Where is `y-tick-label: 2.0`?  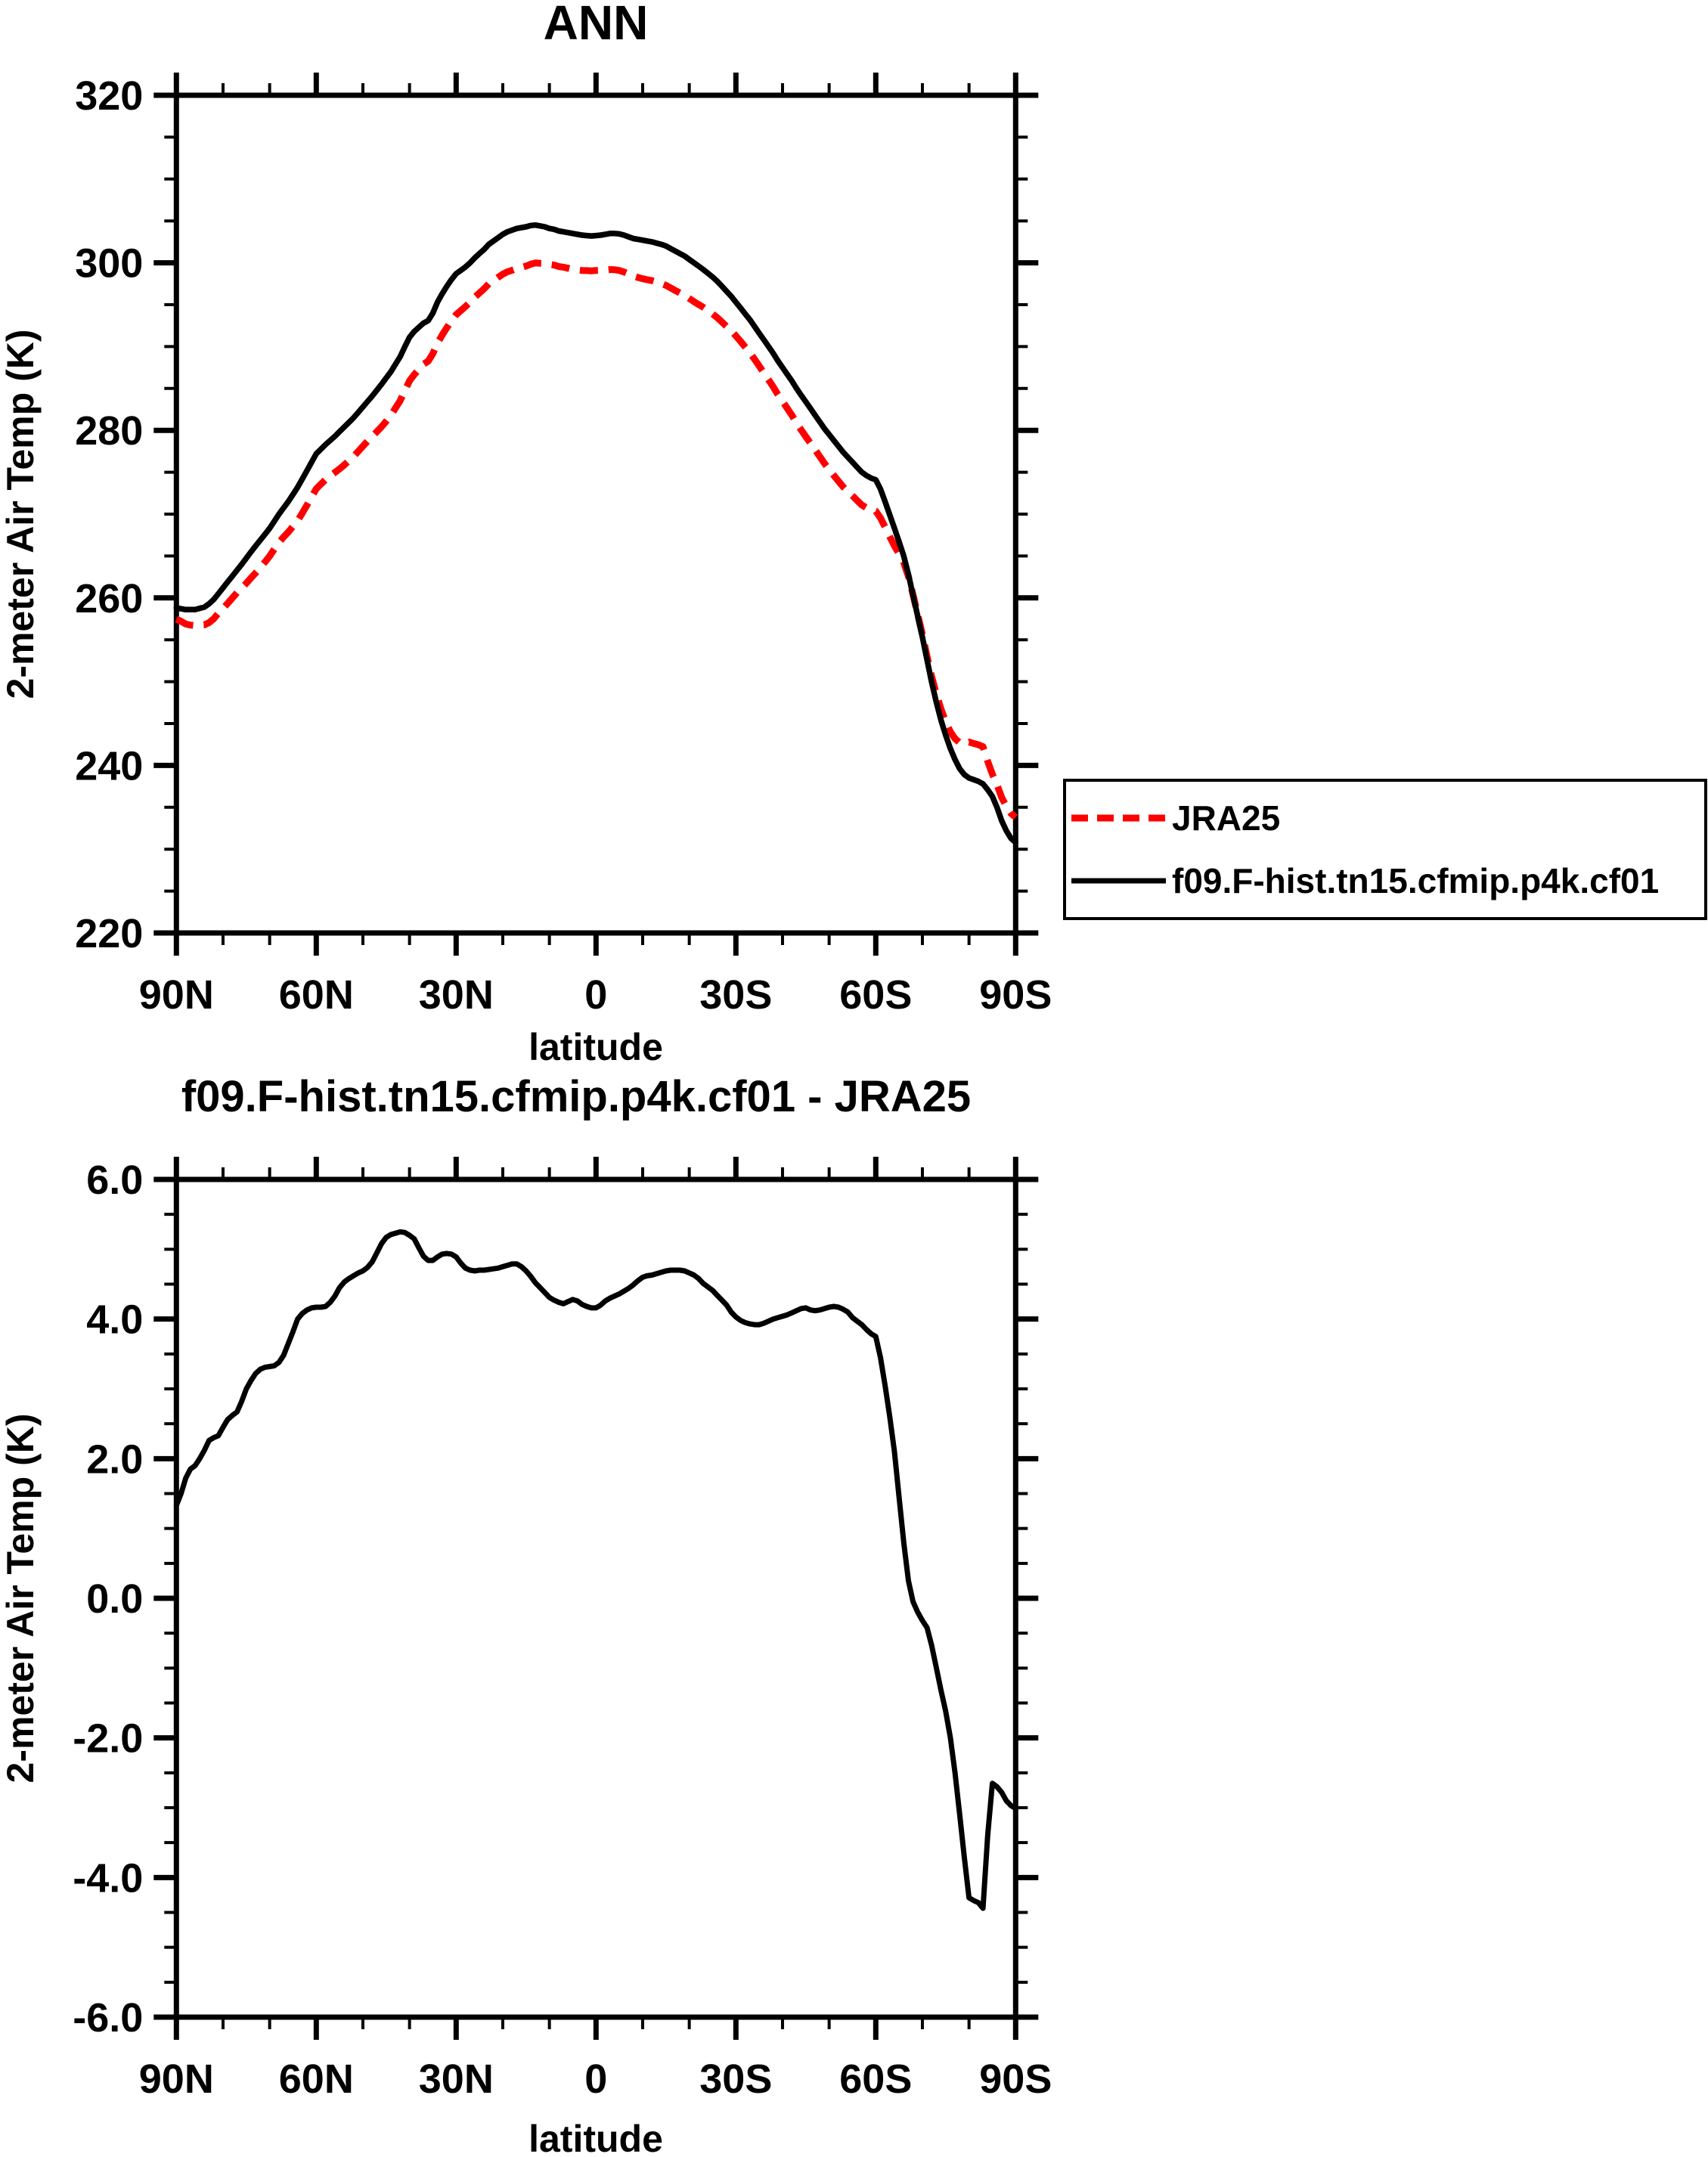
y-tick-label: 2.0 is located at coordinates (114, 1459).